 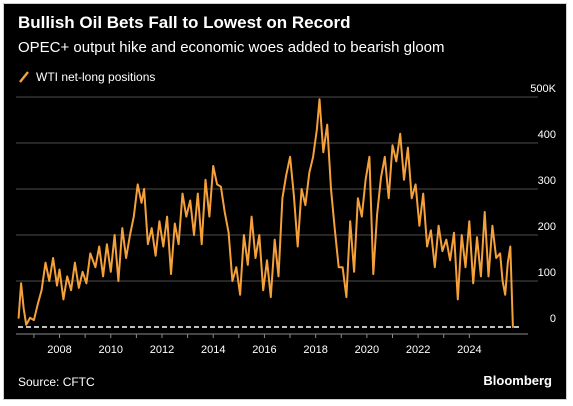 I want to click on x-tick-label: 2008, so click(x=59, y=350).